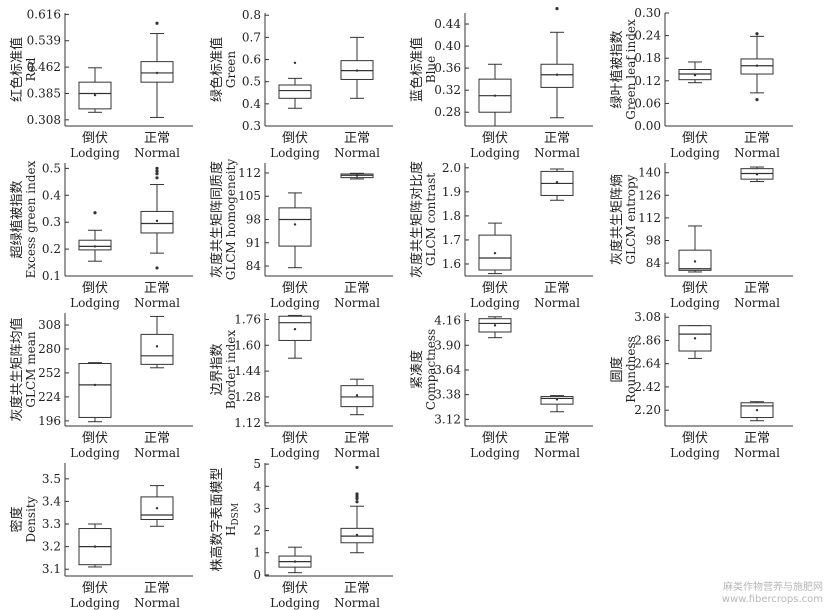 The height and width of the screenshot is (610, 831). What do you see at coordinates (44, 41) in the screenshot?
I see `y-tick-label: 0.539` at bounding box center [44, 41].